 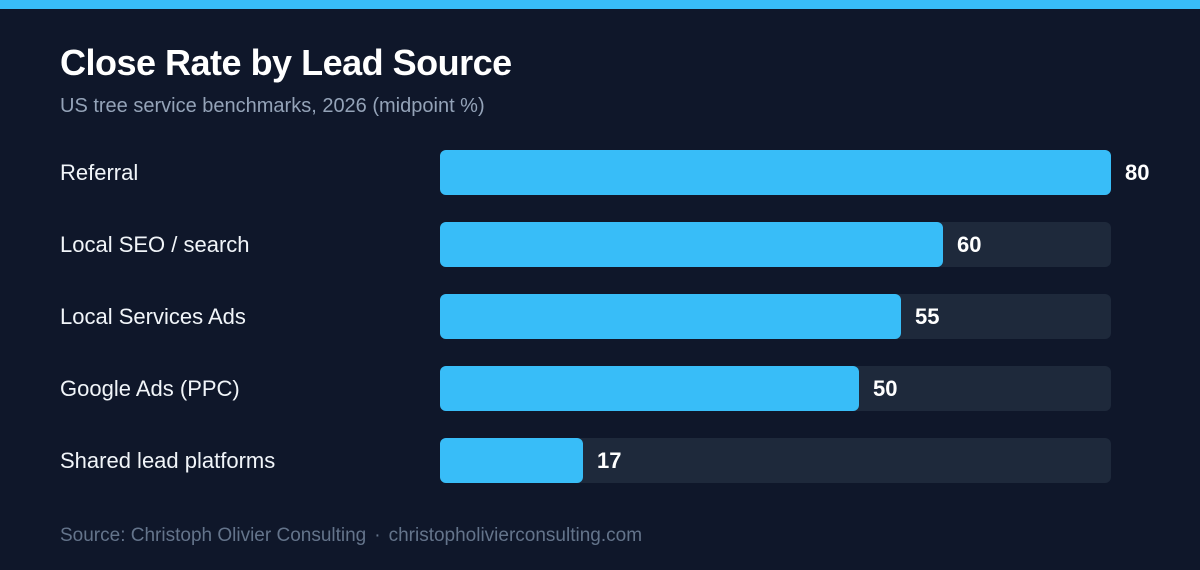 What do you see at coordinates (885, 388) in the screenshot?
I see `bar-value-label: 50` at bounding box center [885, 388].